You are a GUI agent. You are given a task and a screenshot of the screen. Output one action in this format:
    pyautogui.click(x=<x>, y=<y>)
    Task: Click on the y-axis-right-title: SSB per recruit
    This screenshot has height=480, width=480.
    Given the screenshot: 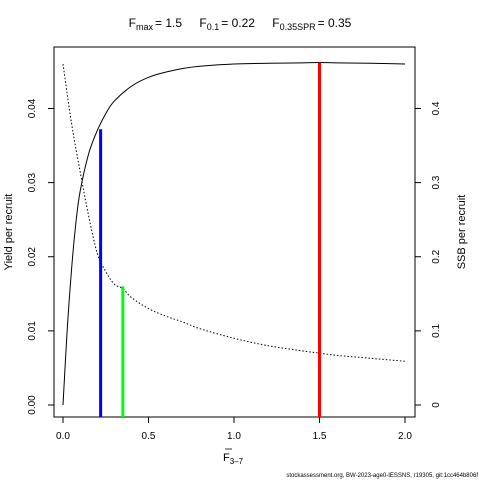 What is the action you would take?
    pyautogui.click(x=462, y=232)
    